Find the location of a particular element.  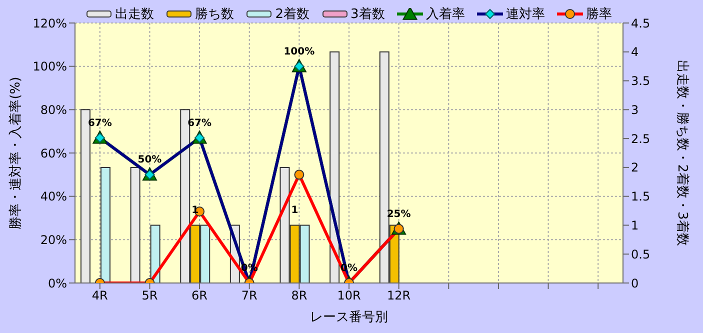

y-tick-label: 0% is located at coordinates (57, 283).